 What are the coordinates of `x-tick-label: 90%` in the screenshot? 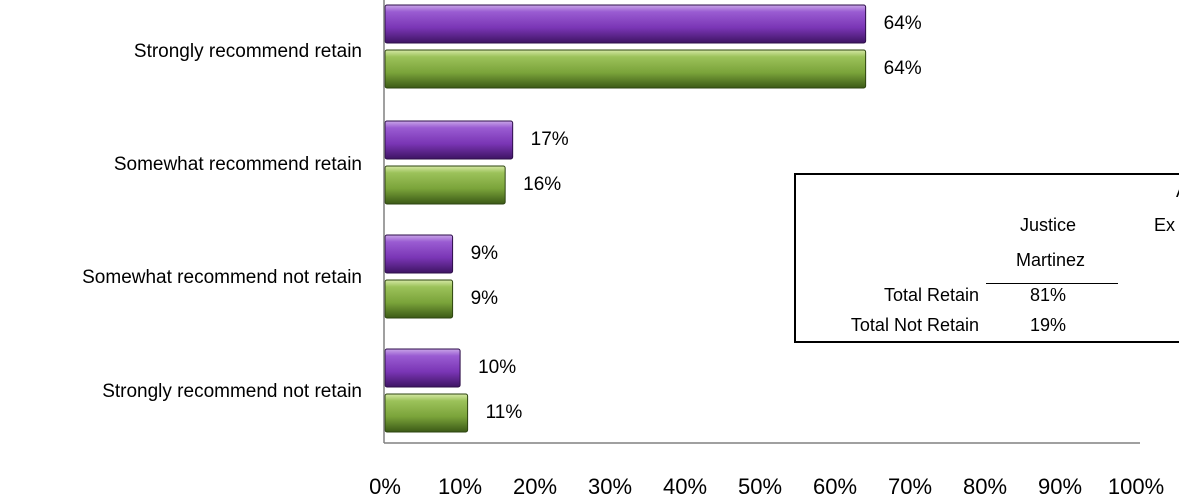 It's located at (1060, 486).